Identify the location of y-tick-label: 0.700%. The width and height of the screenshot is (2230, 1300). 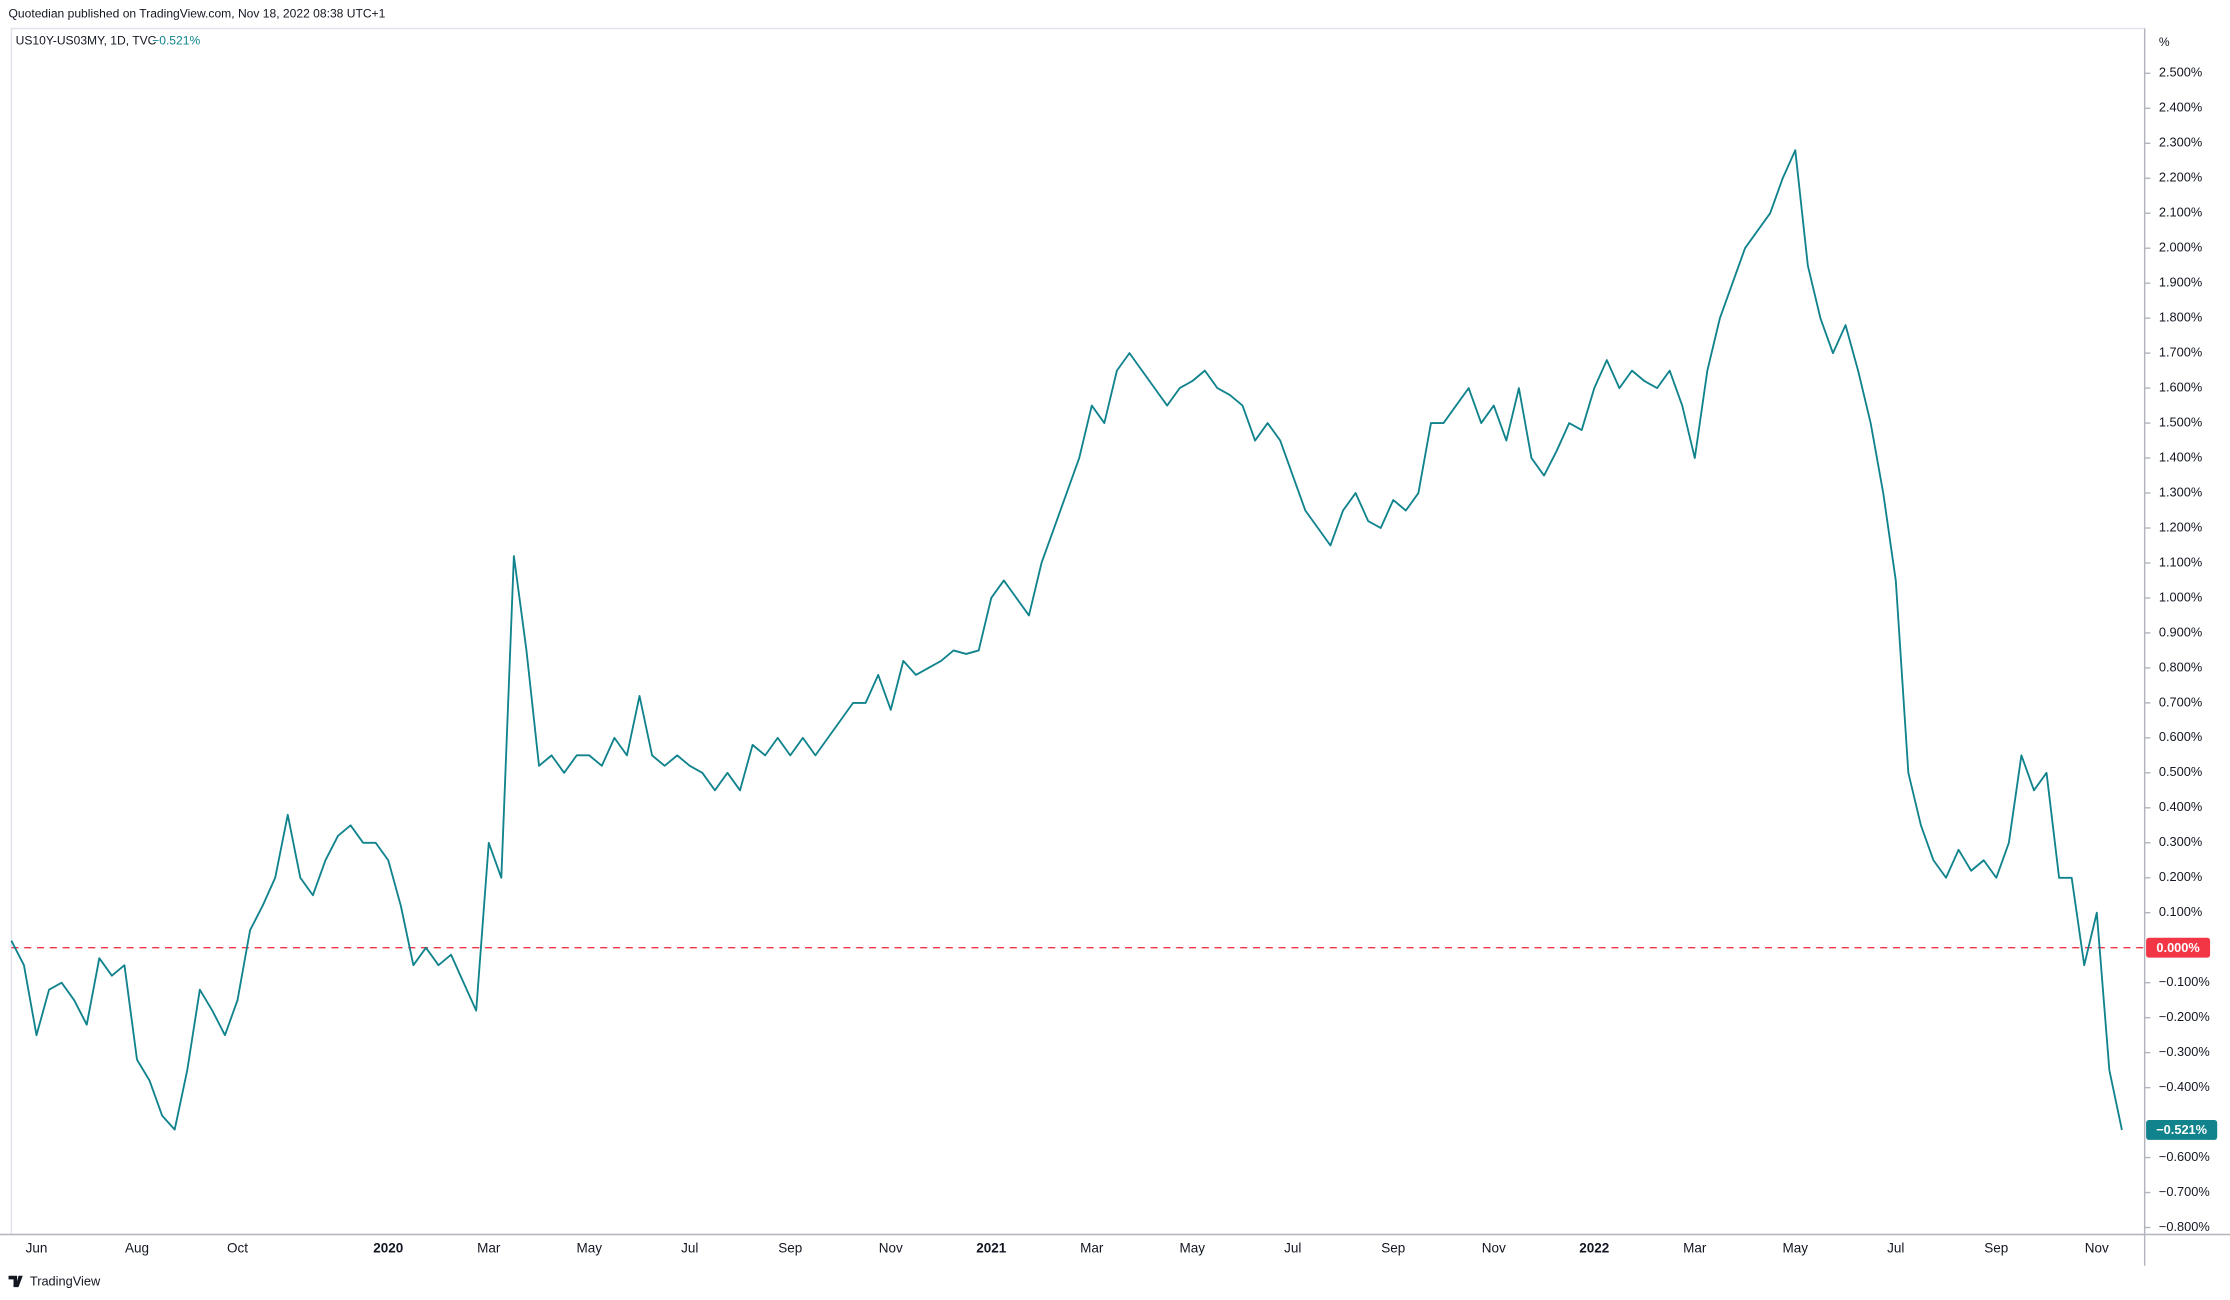
(2180, 701).